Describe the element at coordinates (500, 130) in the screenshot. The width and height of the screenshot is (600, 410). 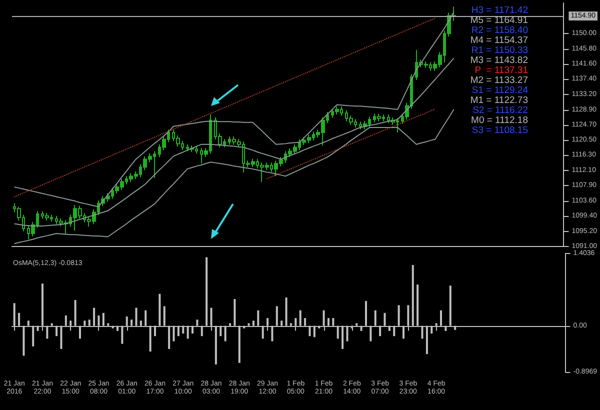
I see `annotation: S3 = 1108.15` at that location.